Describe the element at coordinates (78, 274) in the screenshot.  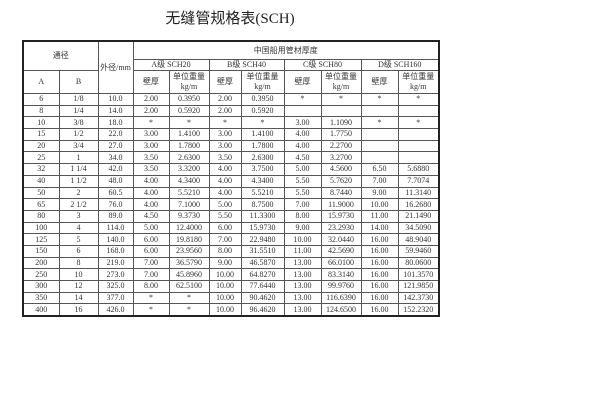
I see `table-cell: 10` at that location.